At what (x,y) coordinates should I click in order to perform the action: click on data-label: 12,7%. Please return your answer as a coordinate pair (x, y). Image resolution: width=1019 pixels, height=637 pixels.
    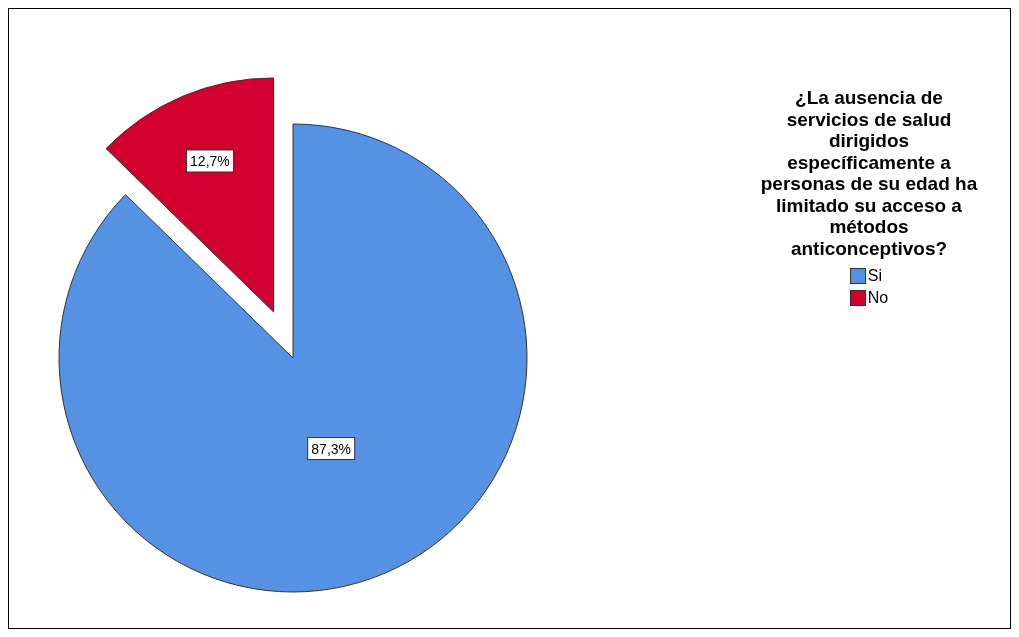
    Looking at the image, I should click on (210, 160).